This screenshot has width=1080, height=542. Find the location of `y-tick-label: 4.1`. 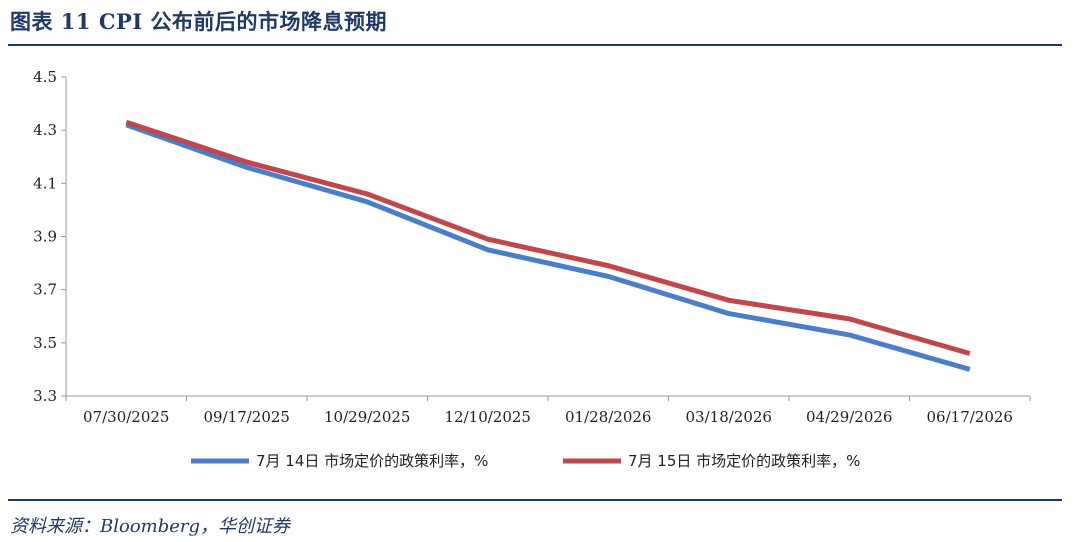

y-tick-label: 4.1 is located at coordinates (45, 183).